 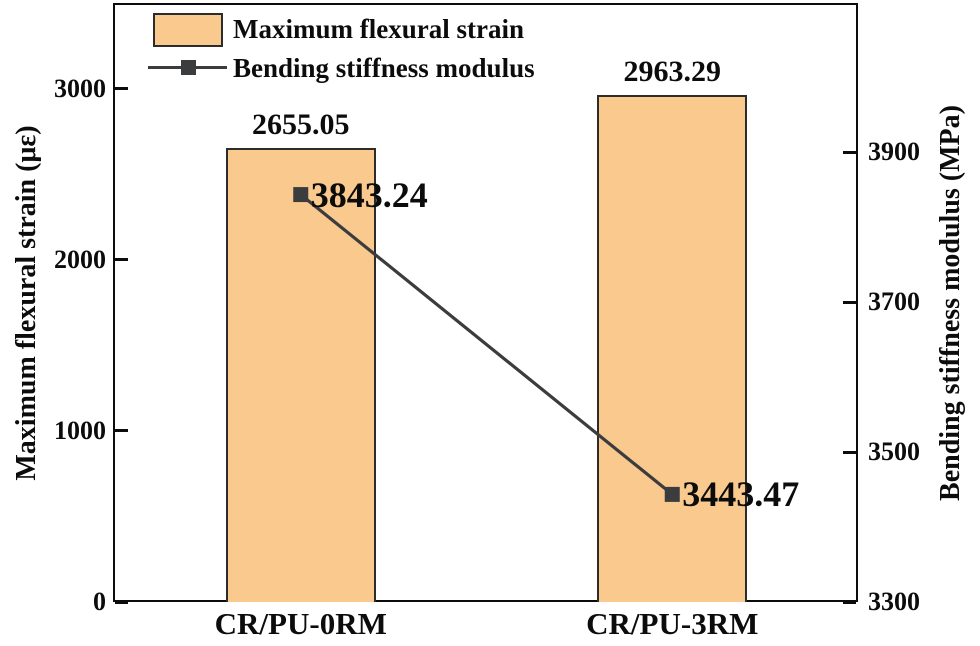 I want to click on x-tick-label-CR/PU-3RM: CR/PU-3RM, so click(x=672, y=623).